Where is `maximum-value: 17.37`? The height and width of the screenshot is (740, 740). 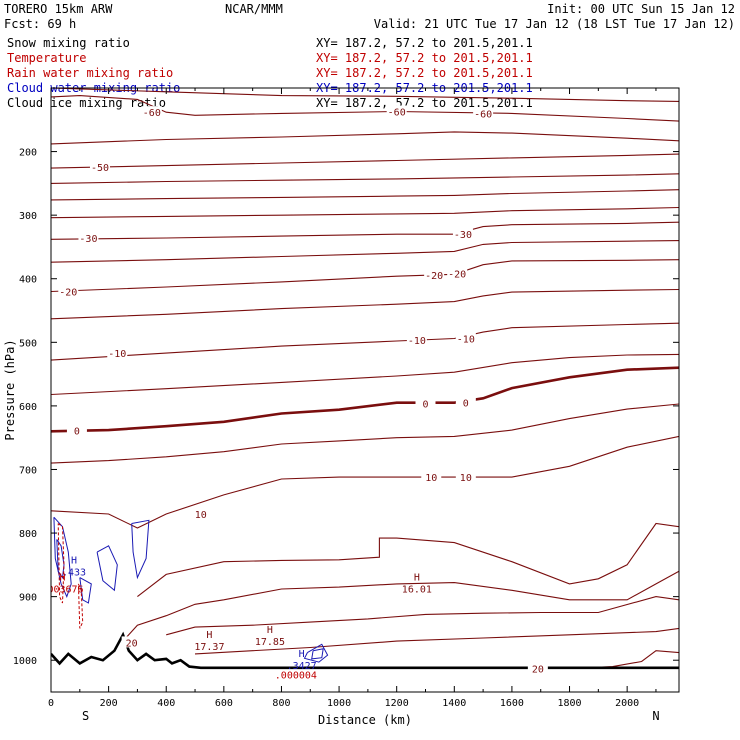
maximum-value: 17.37 is located at coordinates (209, 647).